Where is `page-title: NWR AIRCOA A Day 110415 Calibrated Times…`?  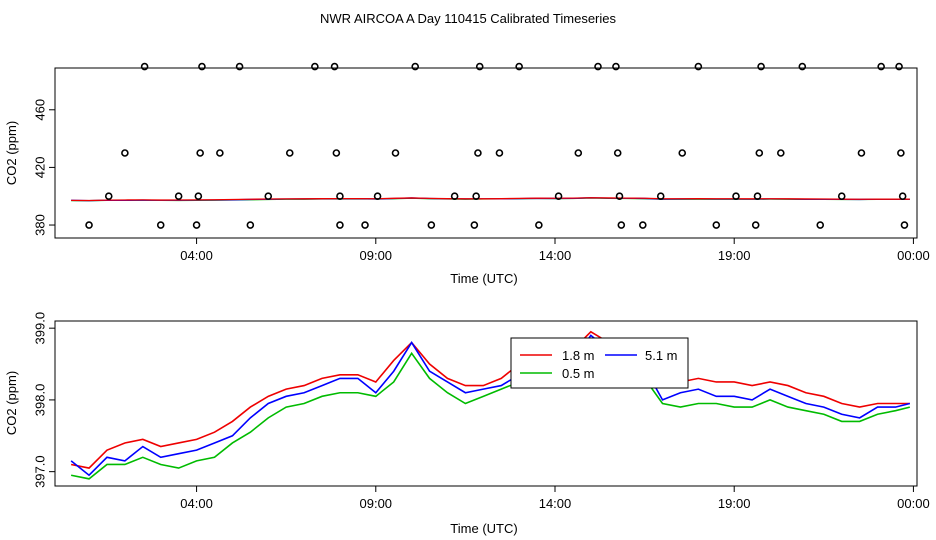
page-title: NWR AIRCOA A Day 110415 Calibrated Times… is located at coordinates (468, 18).